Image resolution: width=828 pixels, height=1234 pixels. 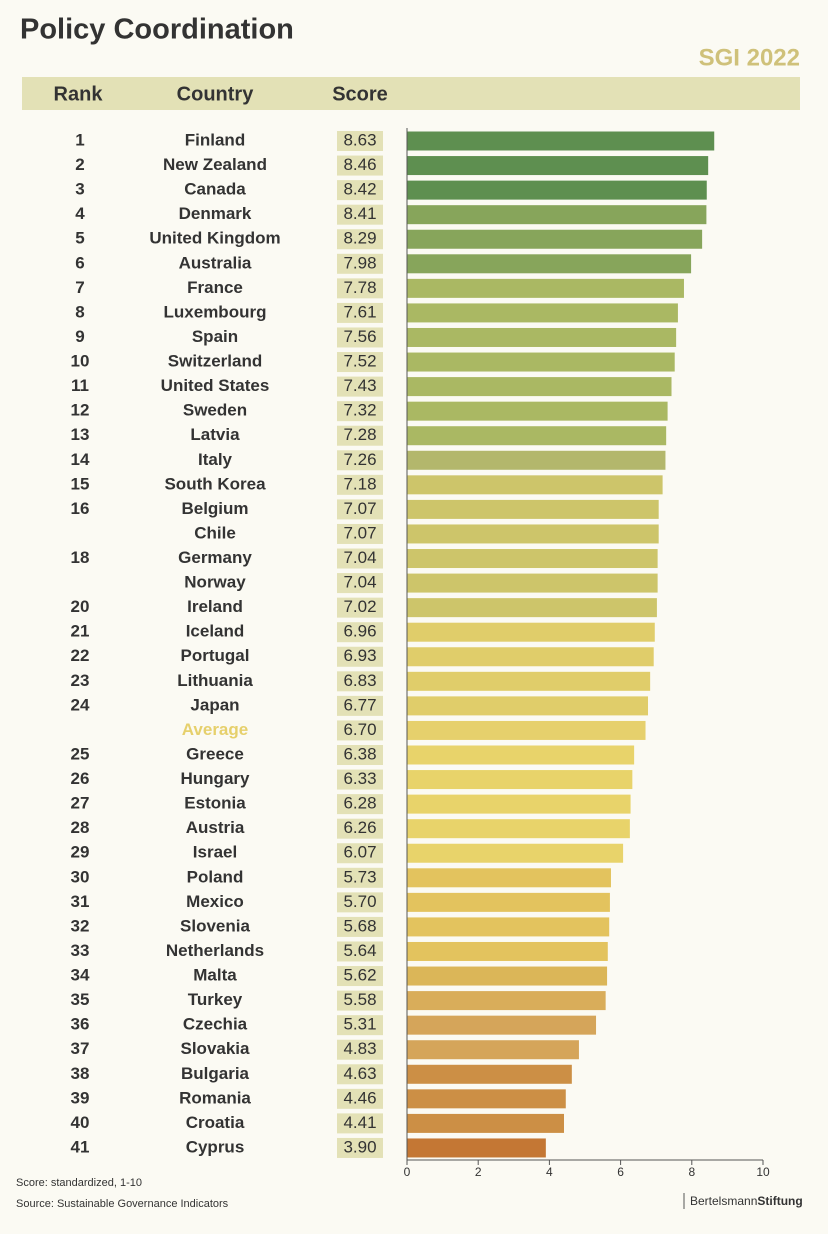 What do you see at coordinates (779, 1201) in the screenshot?
I see `brand-part: Stiftung` at bounding box center [779, 1201].